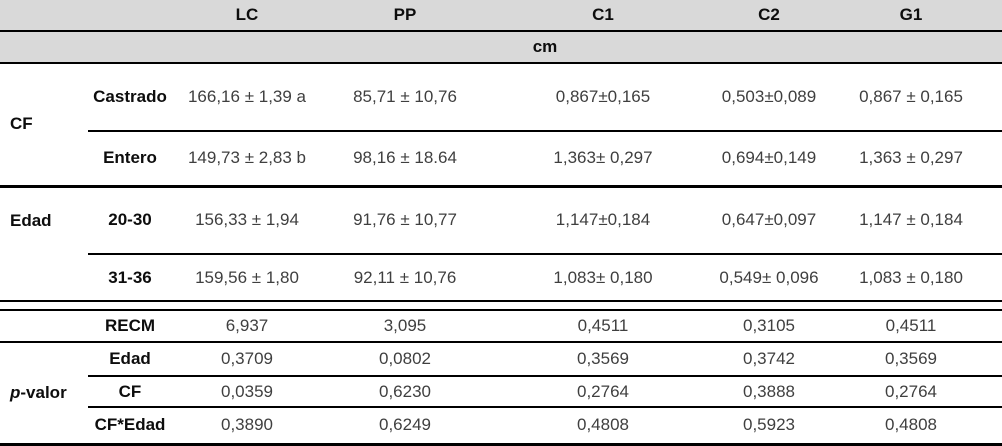 This screenshot has height=446, width=1002. I want to click on row-label-p-edad: Edad, so click(130, 359).